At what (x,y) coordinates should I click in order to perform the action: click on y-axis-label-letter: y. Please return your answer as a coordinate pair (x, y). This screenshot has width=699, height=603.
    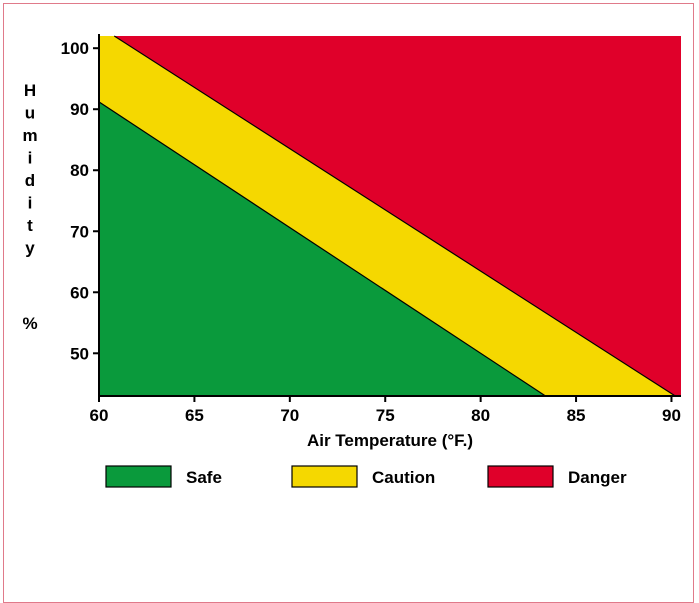
    Looking at the image, I should click on (30, 248).